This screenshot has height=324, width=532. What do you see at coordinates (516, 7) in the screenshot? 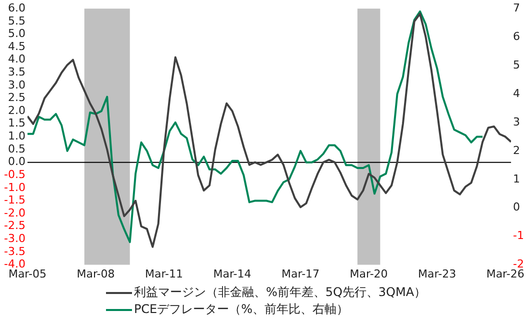
I see `y2-tick-label: 7` at bounding box center [516, 7].